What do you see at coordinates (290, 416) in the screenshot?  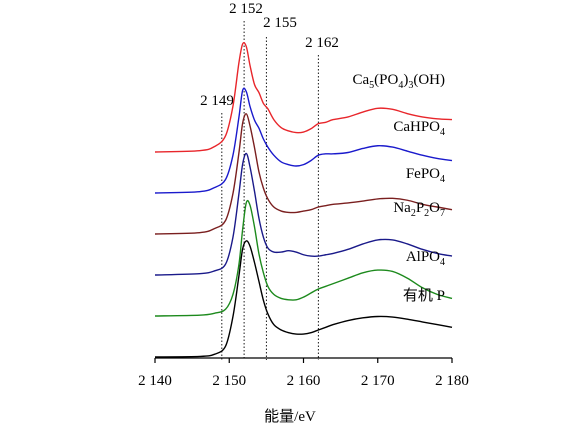 I see `x-axis-title: 能量/eV` at bounding box center [290, 416].